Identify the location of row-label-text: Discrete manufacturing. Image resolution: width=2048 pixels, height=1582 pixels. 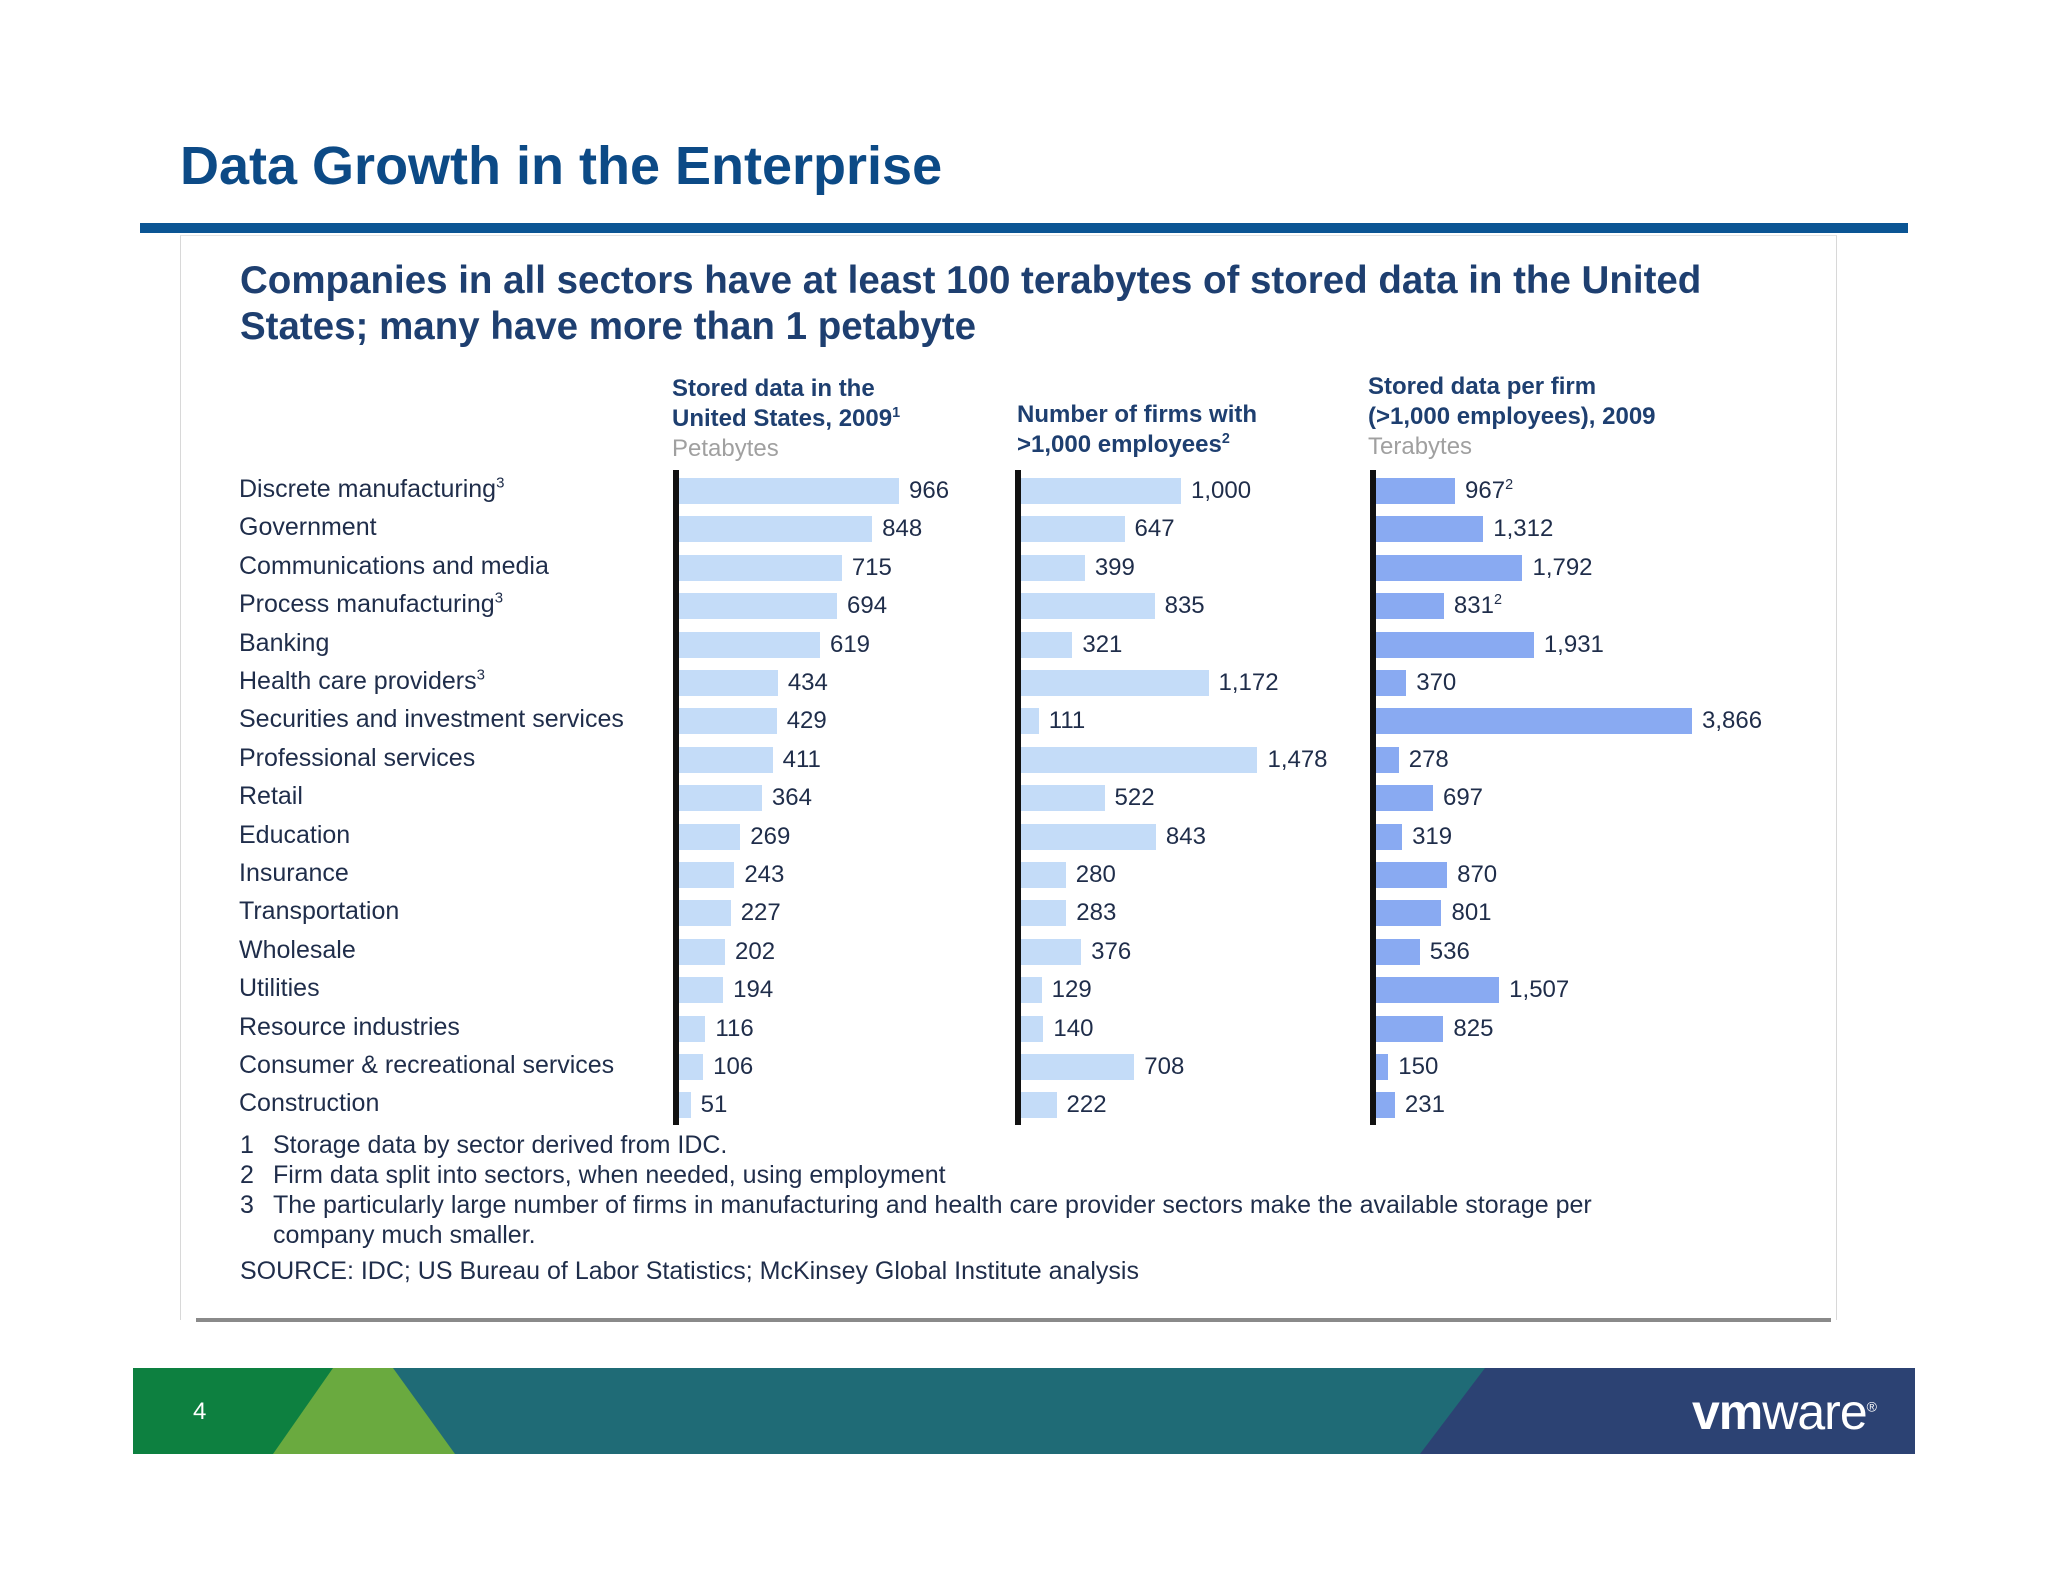
(368, 489).